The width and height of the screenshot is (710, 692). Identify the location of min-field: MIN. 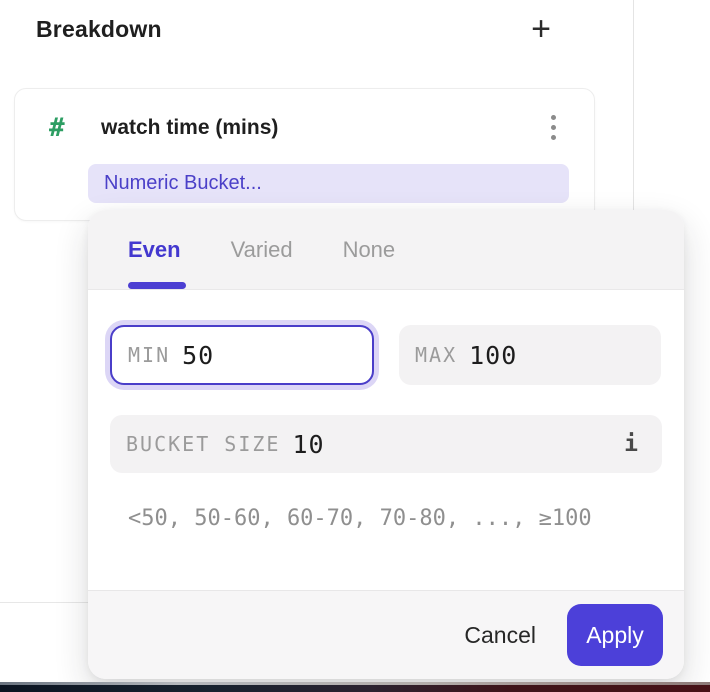
(242, 355).